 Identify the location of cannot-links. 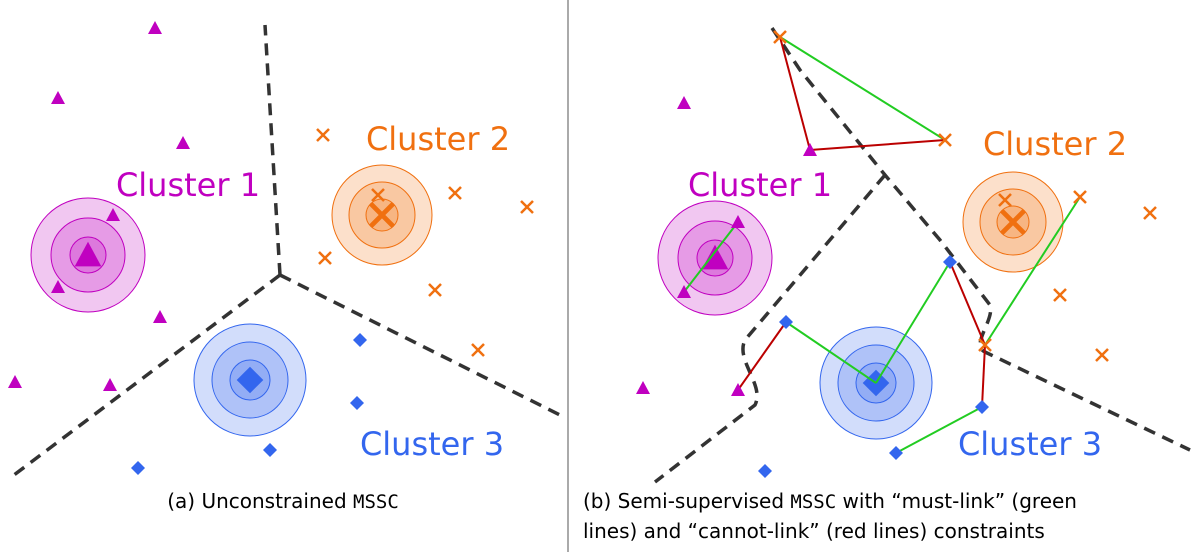
(861, 222).